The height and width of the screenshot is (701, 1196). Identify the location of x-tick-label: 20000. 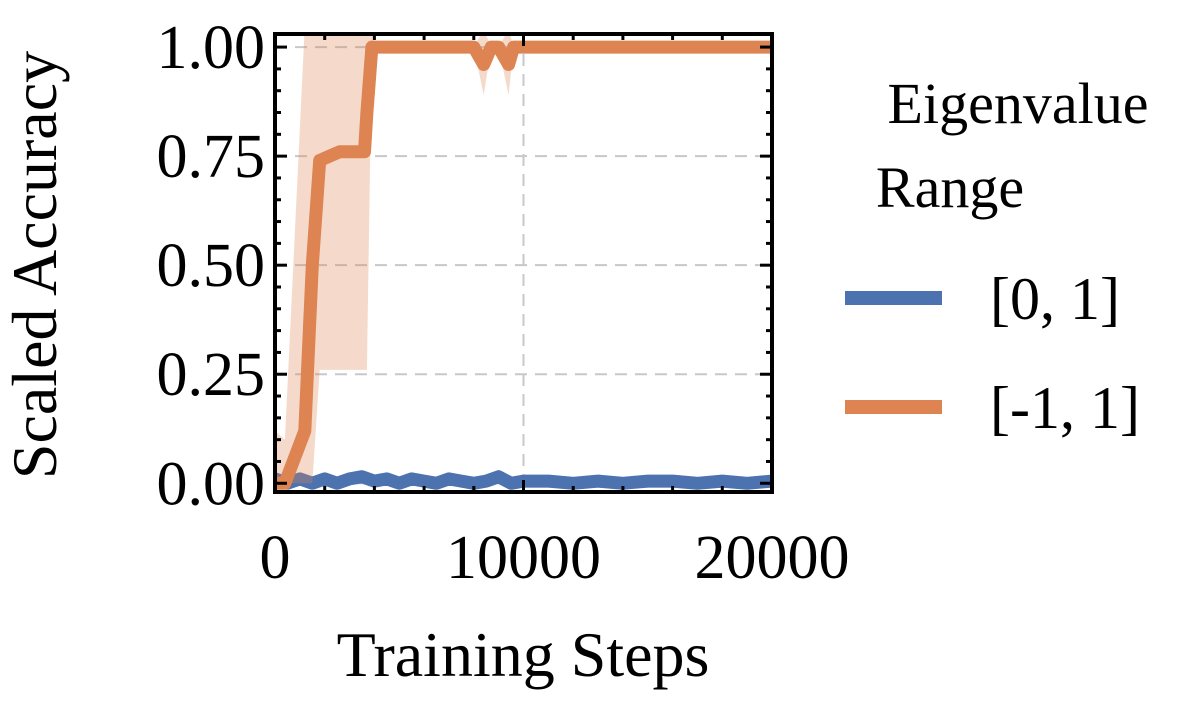
(772, 558).